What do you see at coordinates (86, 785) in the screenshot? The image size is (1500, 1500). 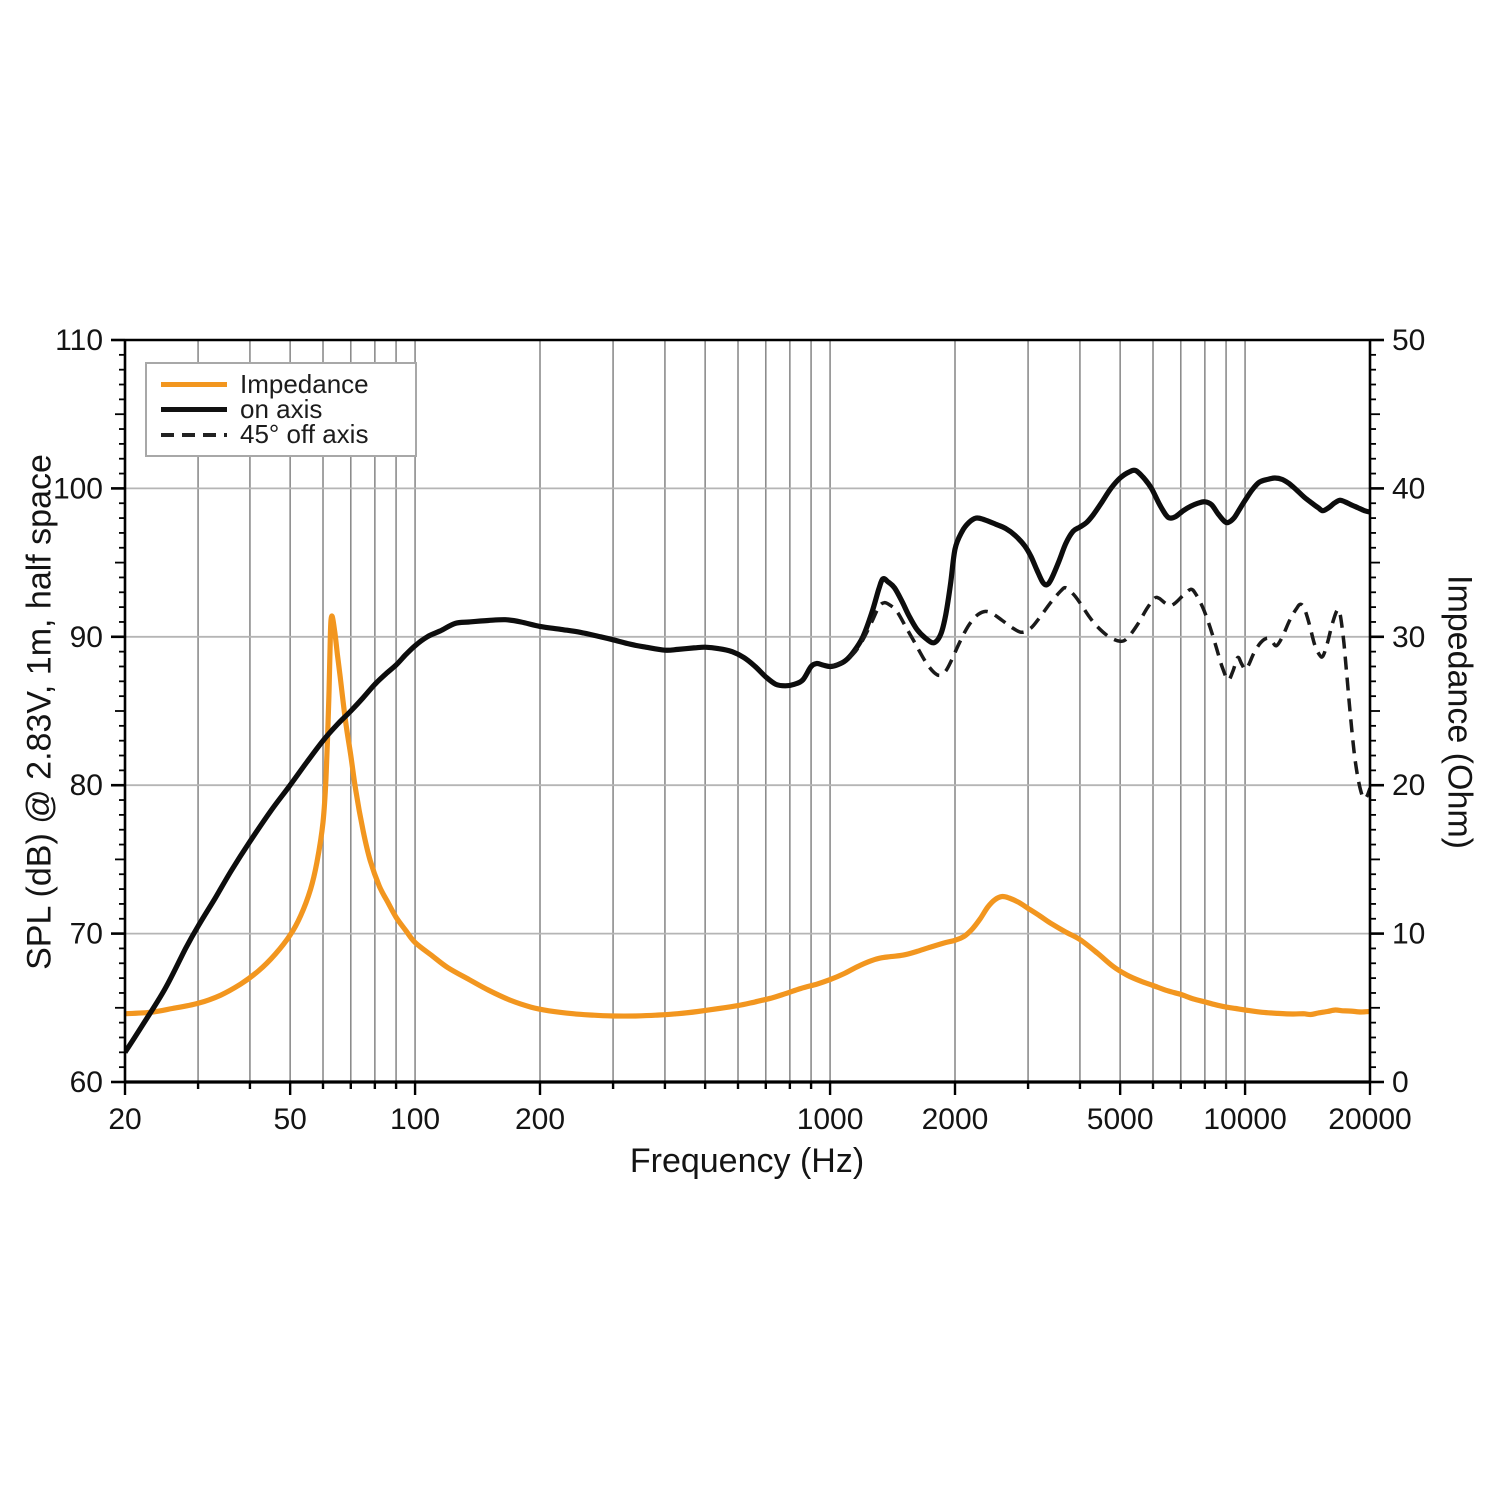 I see `left-y-tick-label: 80` at bounding box center [86, 785].